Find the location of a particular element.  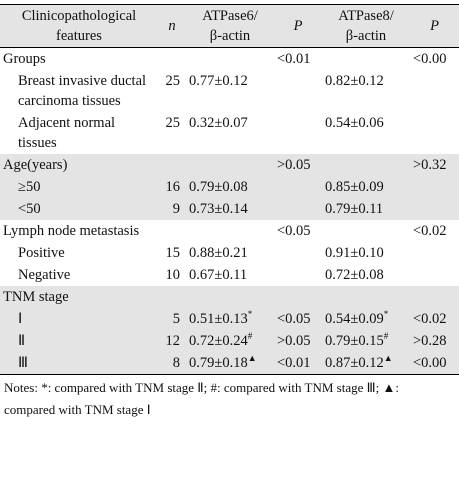

cell: <0.02 is located at coordinates (434, 319).